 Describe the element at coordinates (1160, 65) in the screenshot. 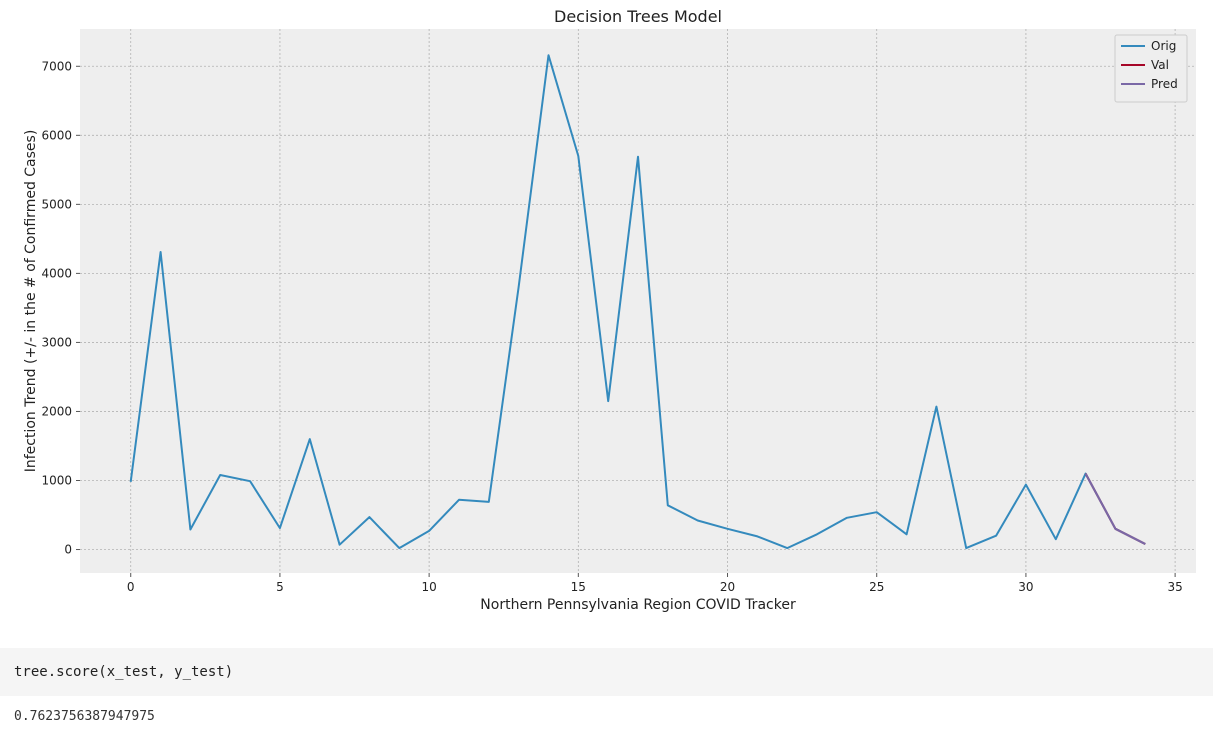

I see `legend-label-val: Val` at that location.